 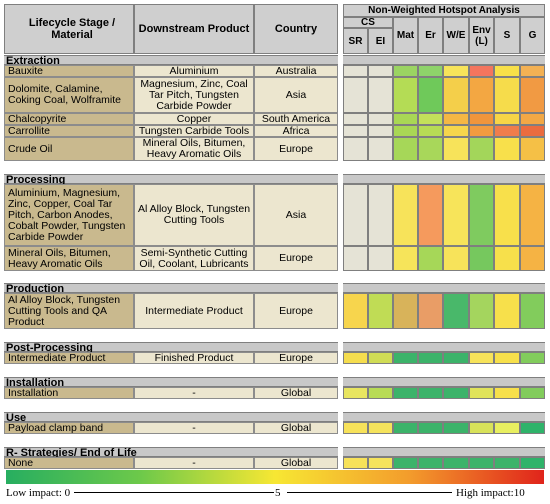 I want to click on section-installation-matrix, so click(x=444, y=382).